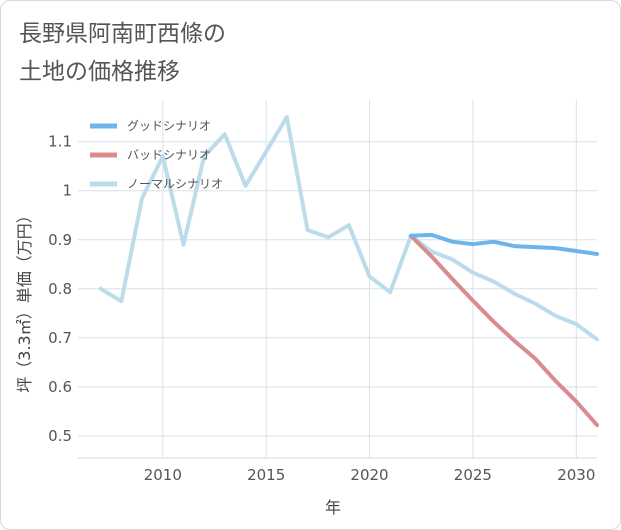  What do you see at coordinates (60, 387) in the screenshot?
I see `y-tick-label: 0.6` at bounding box center [60, 387].